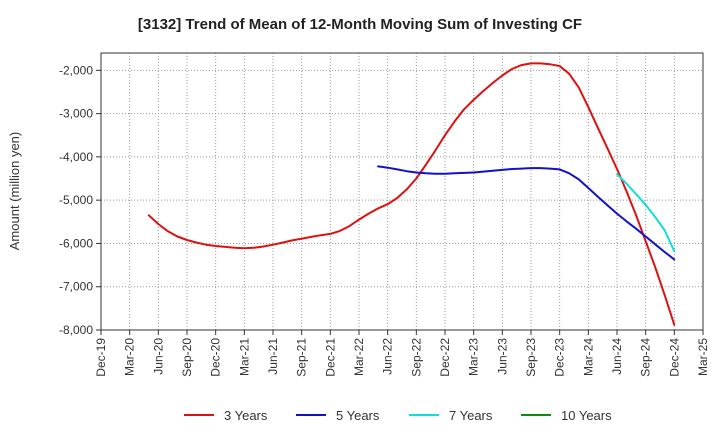  What do you see at coordinates (302, 357) in the screenshot?
I see `x-tick-label: Sep-21` at bounding box center [302, 357].